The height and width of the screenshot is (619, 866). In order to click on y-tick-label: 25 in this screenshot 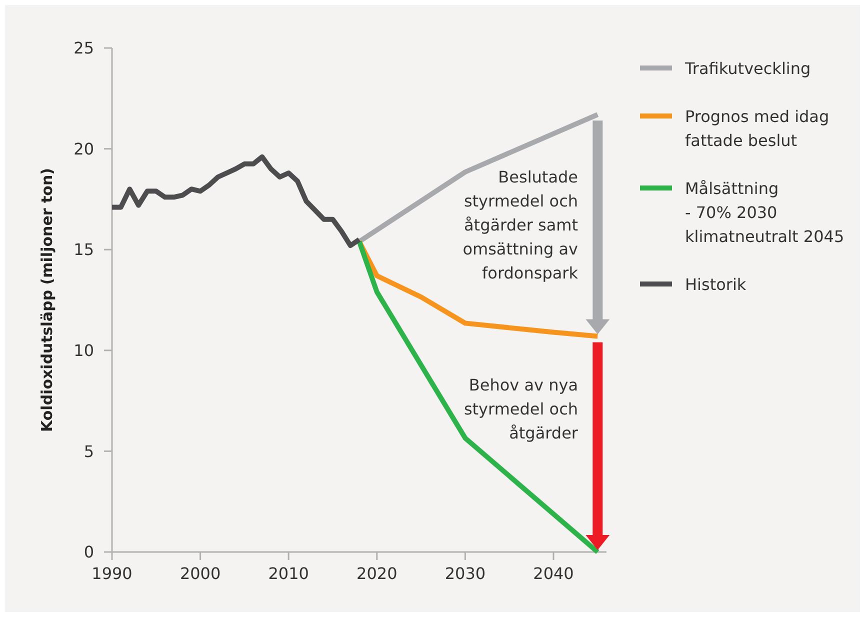, I will do `click(84, 48)`.